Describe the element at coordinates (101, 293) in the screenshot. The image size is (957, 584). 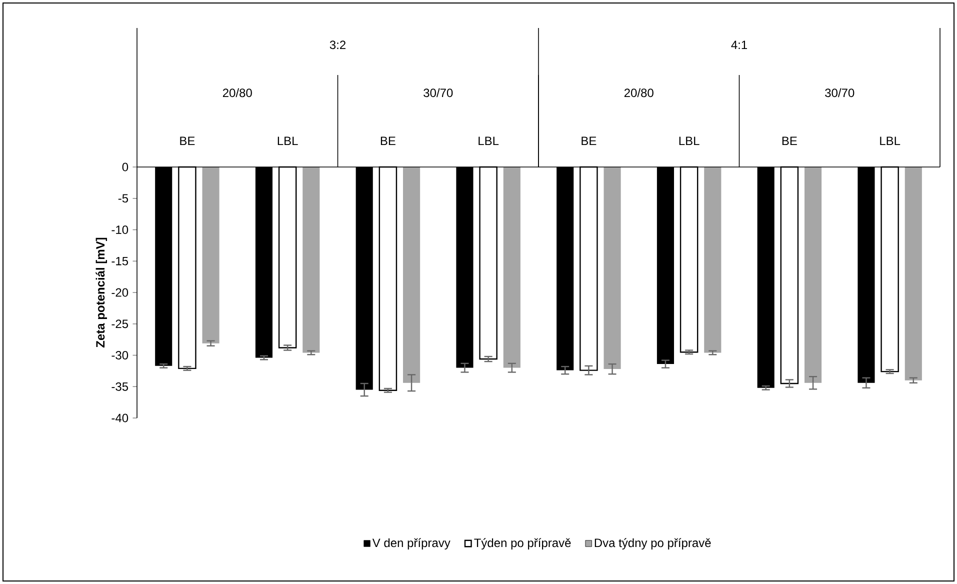
I see `y-axis-title: Zeta potenciál [mV]` at that location.